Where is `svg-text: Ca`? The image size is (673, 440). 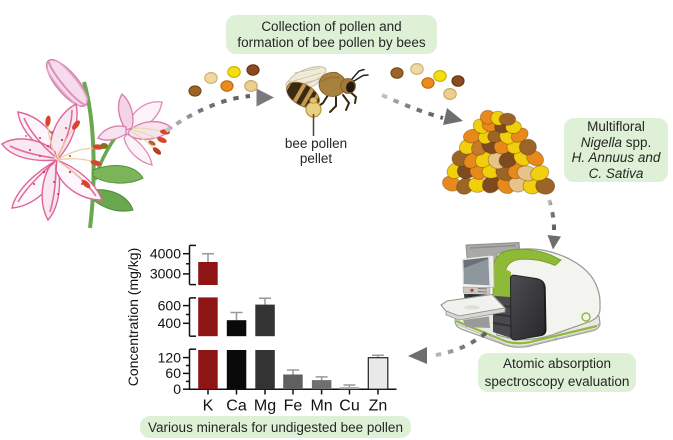 svg-text: Ca is located at coordinates (236, 406).